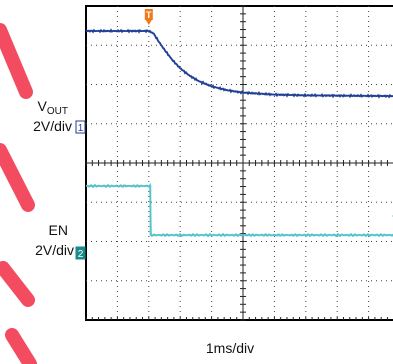 The width and height of the screenshot is (393, 364). I want to click on vout-scale-label: 2V/div, so click(52, 126).